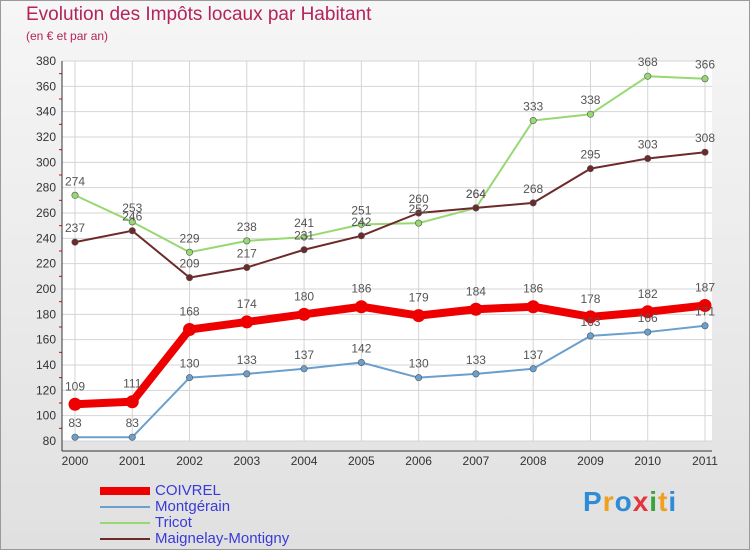 This screenshot has height=550, width=750. What do you see at coordinates (590, 299) in the screenshot?
I see `data-label-coivrel: 178` at bounding box center [590, 299].